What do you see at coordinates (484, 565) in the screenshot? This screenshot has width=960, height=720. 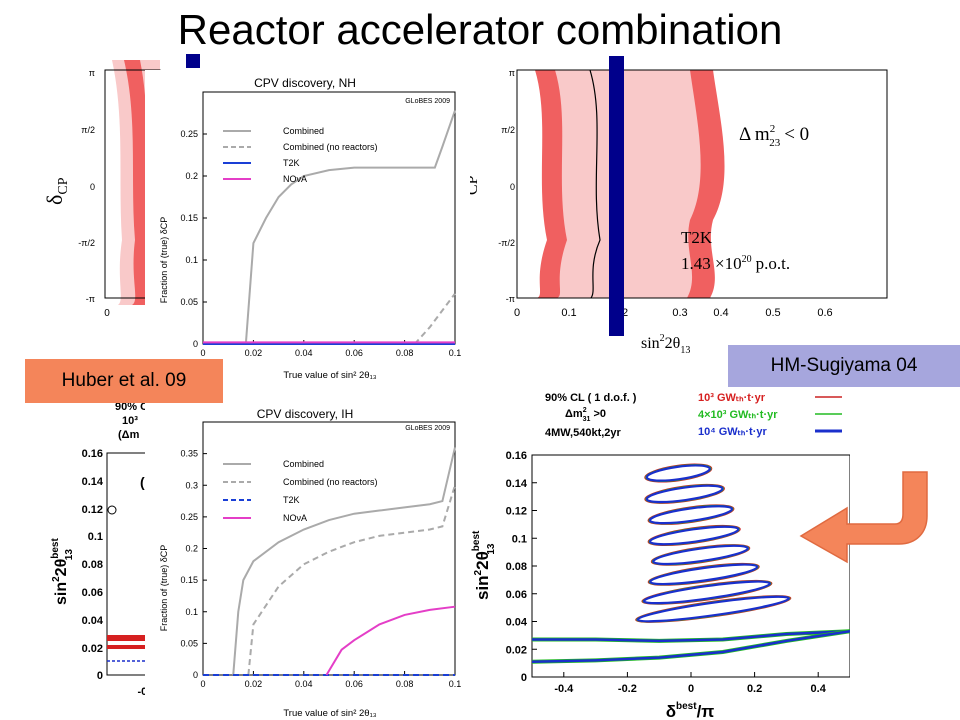 I see `hm-ylabel: sin22θbest 13` at bounding box center [484, 565].